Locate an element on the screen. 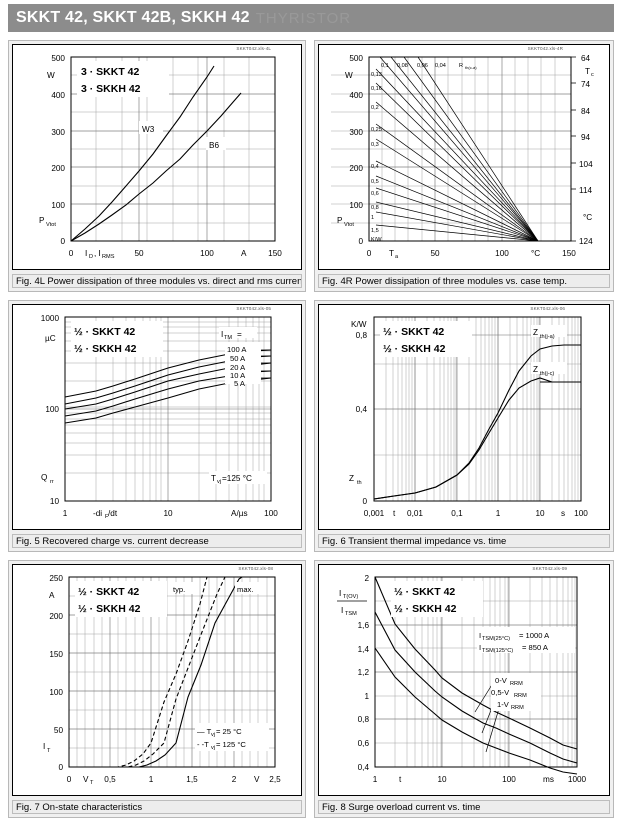 The height and width of the screenshot is (824, 622). svg-text: /dt is located at coordinates (113, 513).